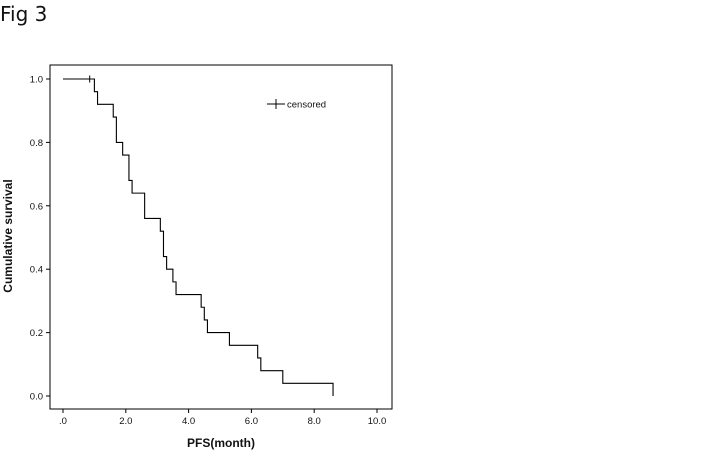 The width and height of the screenshot is (710, 474). I want to click on x-tick-label-5: 10.0, so click(377, 421).